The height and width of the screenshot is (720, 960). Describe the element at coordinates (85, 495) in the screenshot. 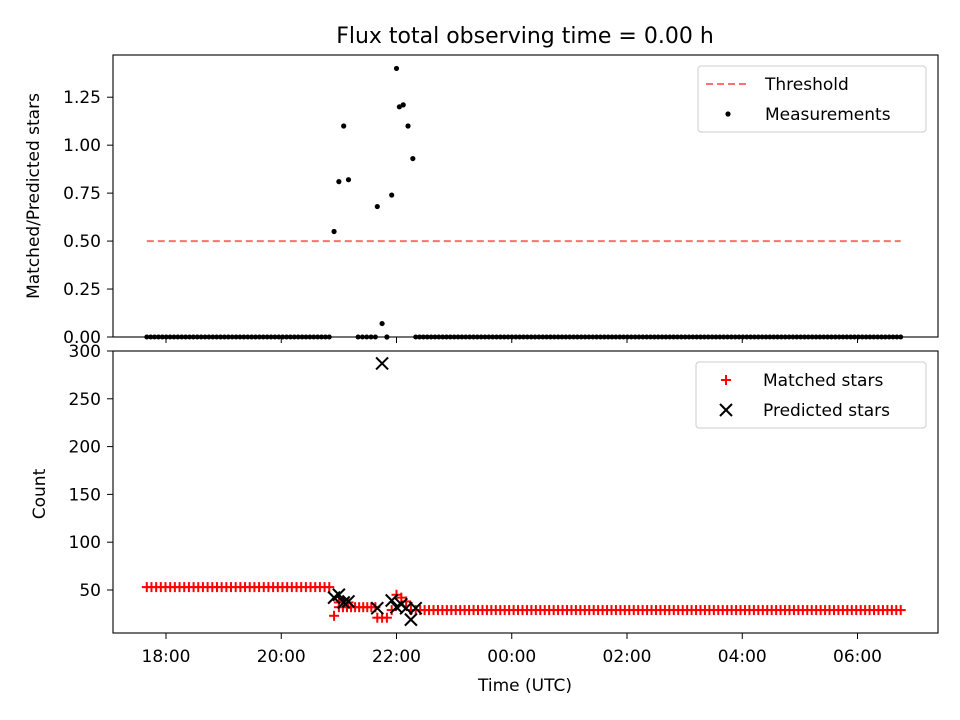

I see `count-y-tick-label: 150` at that location.